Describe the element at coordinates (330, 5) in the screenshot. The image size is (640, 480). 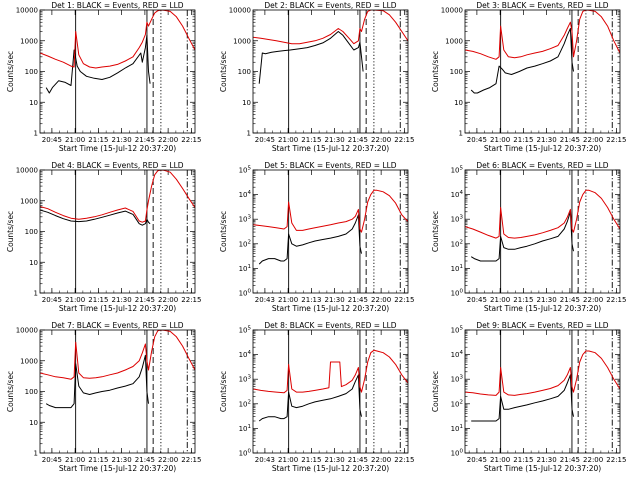
I see `panel-title: Det 2: BLACK = Events, RED = LLD` at that location.